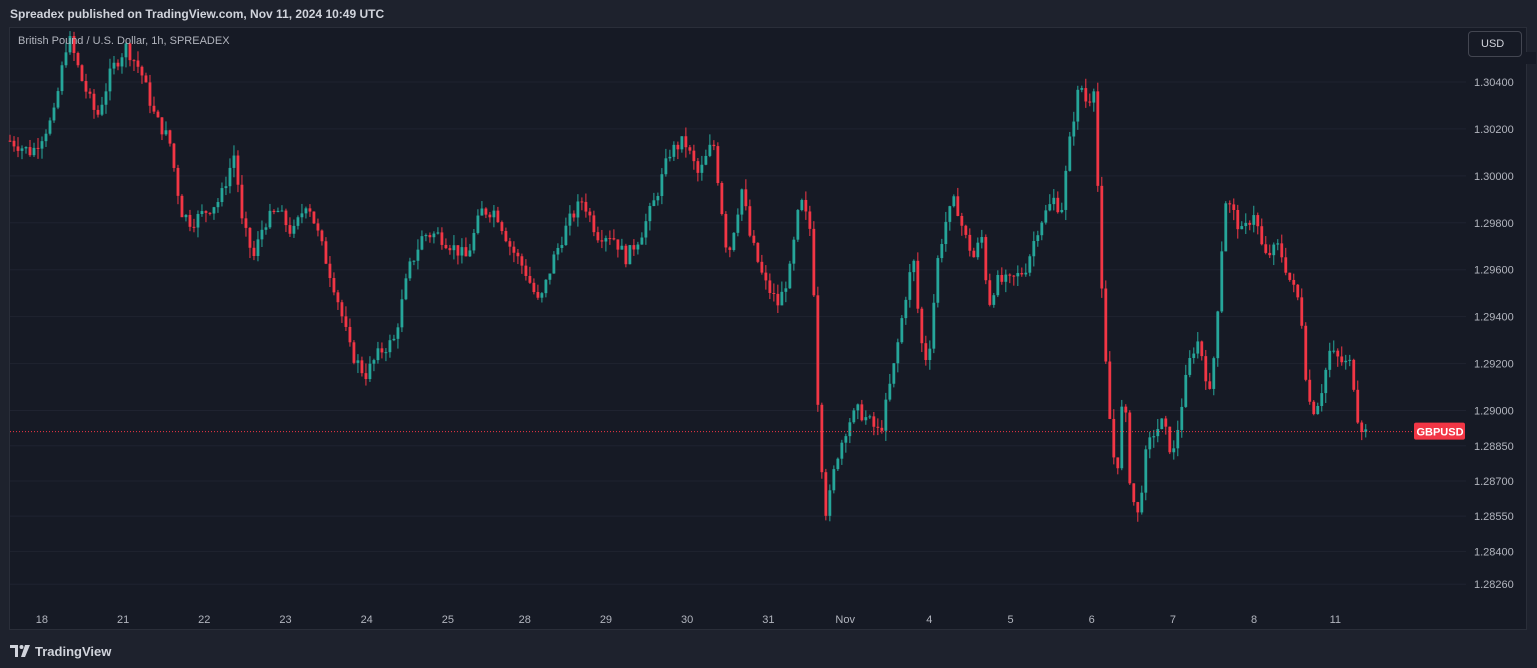 The height and width of the screenshot is (668, 1537). I want to click on footer-brand-label: TradingView, so click(73, 651).